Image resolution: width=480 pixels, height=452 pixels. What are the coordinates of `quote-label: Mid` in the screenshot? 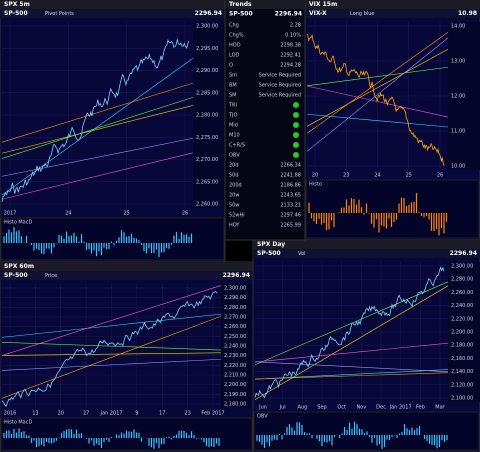 It's located at (233, 126).